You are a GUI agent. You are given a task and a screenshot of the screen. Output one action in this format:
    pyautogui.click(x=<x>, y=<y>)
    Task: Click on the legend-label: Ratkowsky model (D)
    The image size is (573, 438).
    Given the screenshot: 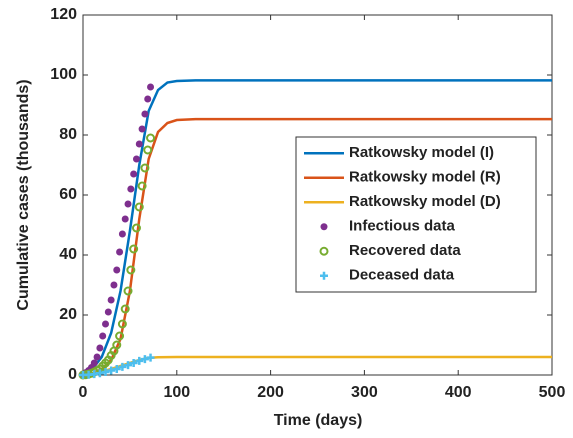 What is the action you would take?
    pyautogui.click(x=425, y=201)
    